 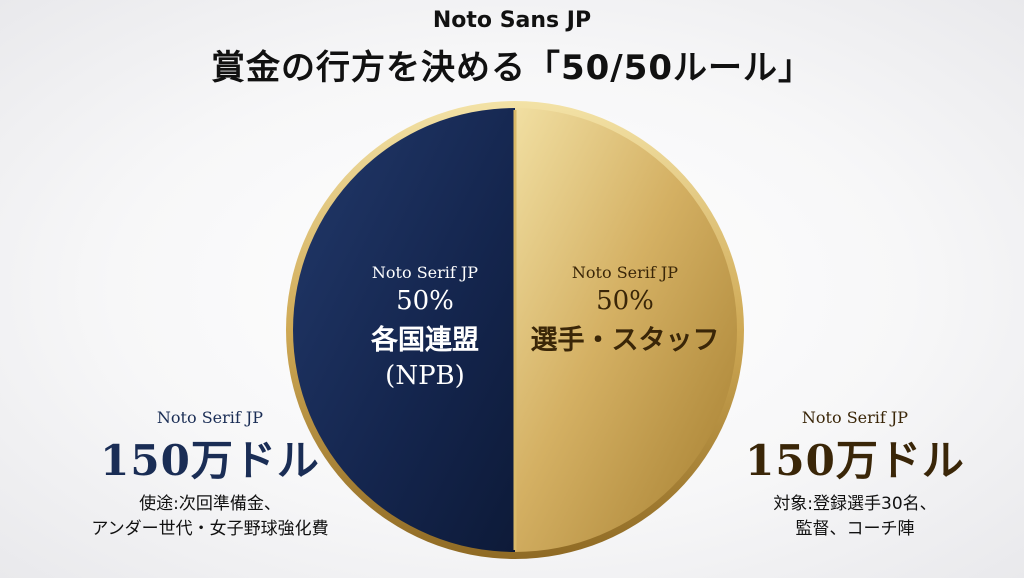 I want to click on right-desc-line: 対象:登録選手30名、, so click(x=855, y=504).